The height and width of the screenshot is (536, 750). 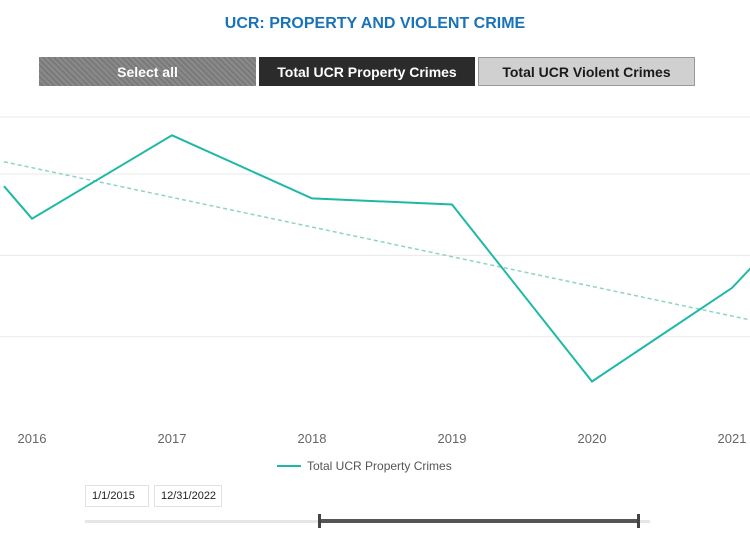 What do you see at coordinates (117, 496) in the screenshot?
I see `start-date-input: 1/1/2015` at bounding box center [117, 496].